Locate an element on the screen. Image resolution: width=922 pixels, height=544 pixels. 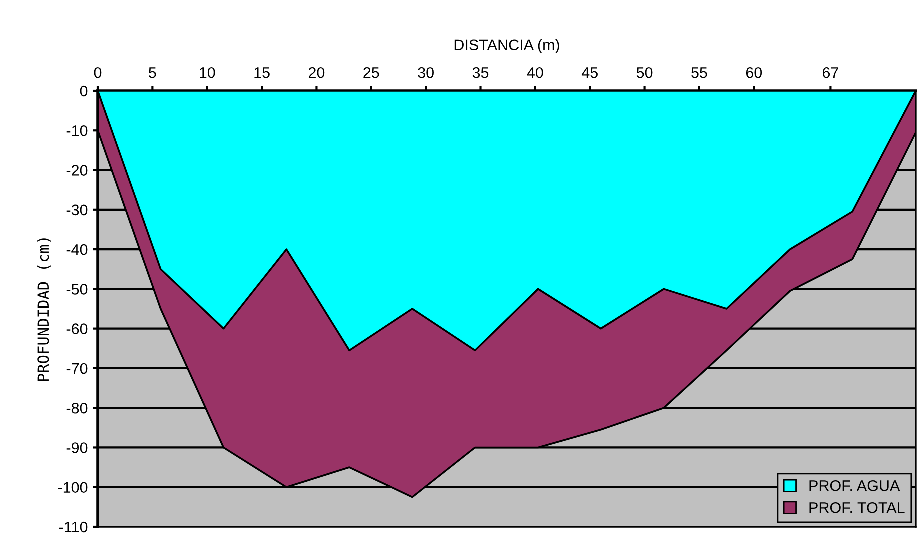
x-tick-label: 10 is located at coordinates (208, 72).